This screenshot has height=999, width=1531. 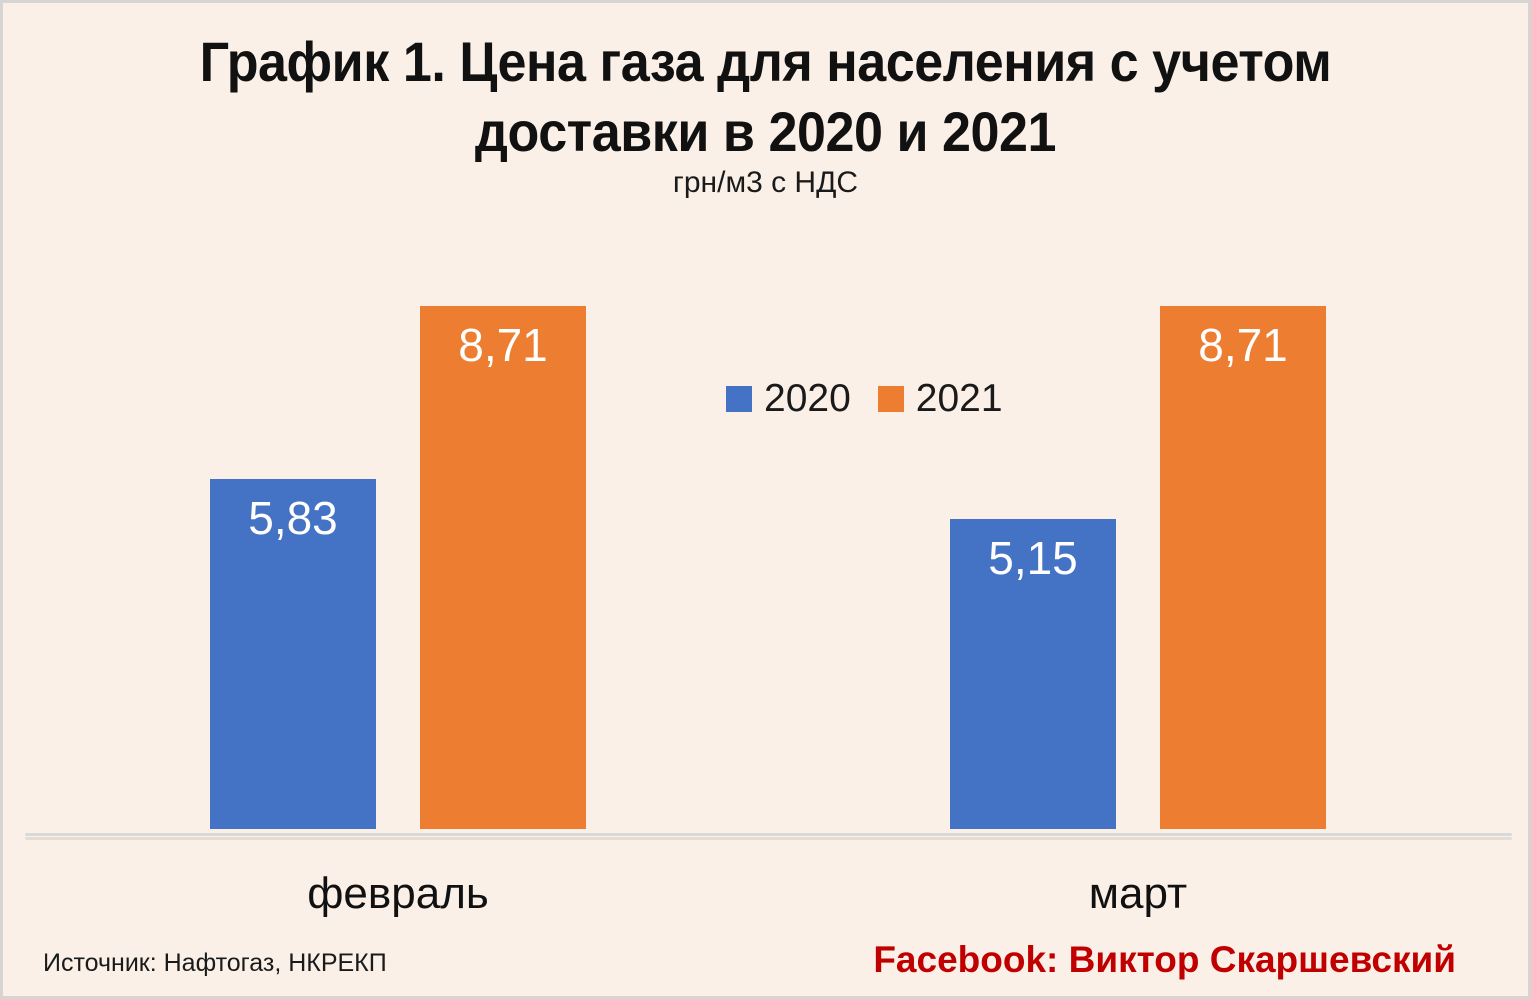 I want to click on chart-title-line2: доставки в 2020 и 2021, so click(x=765, y=131).